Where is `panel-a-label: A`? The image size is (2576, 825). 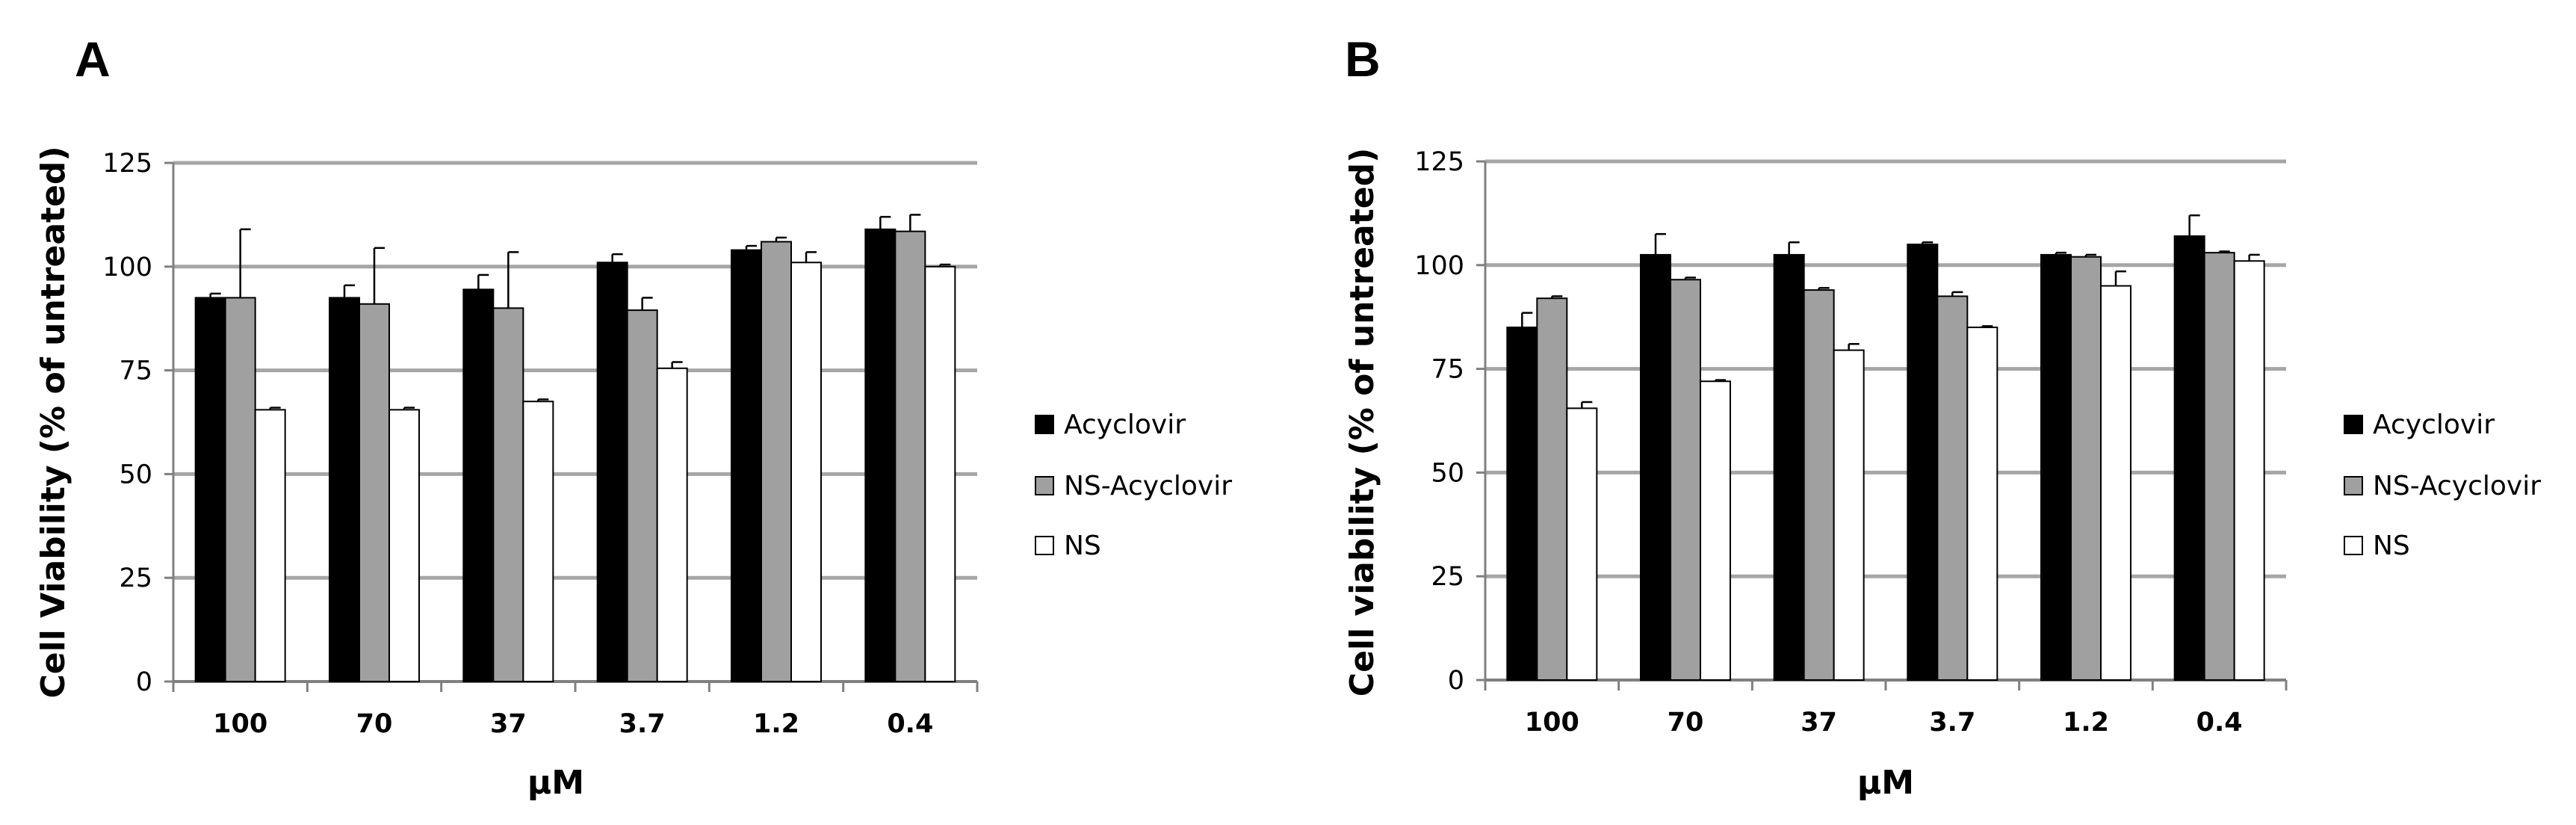 panel-a-label: A is located at coordinates (93, 59).